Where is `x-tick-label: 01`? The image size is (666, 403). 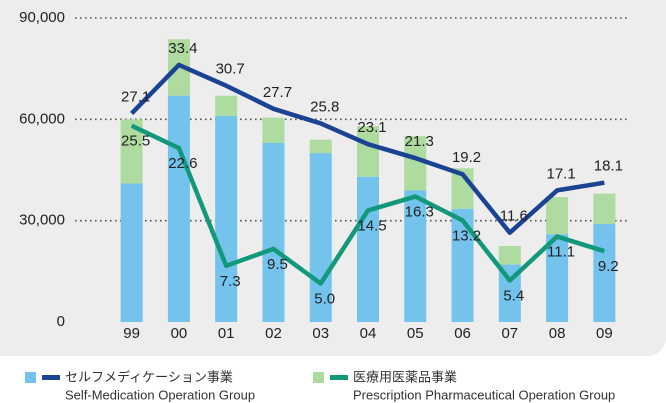
x-tick-label: 01 is located at coordinates (226, 333).